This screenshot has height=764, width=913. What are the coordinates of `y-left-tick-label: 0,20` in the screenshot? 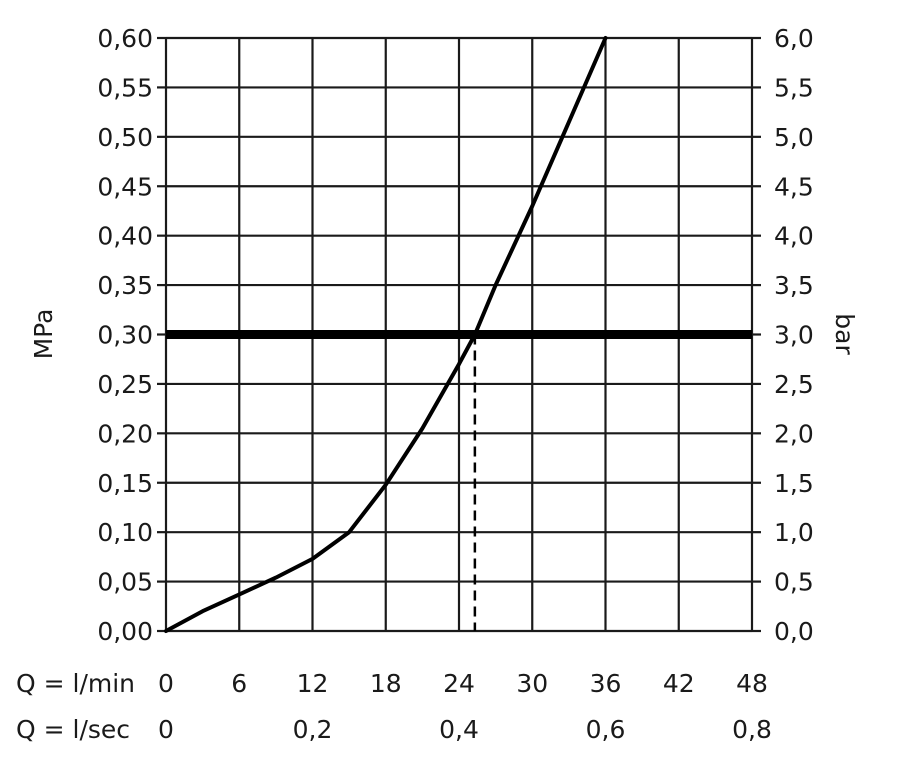 It's located at (125, 433).